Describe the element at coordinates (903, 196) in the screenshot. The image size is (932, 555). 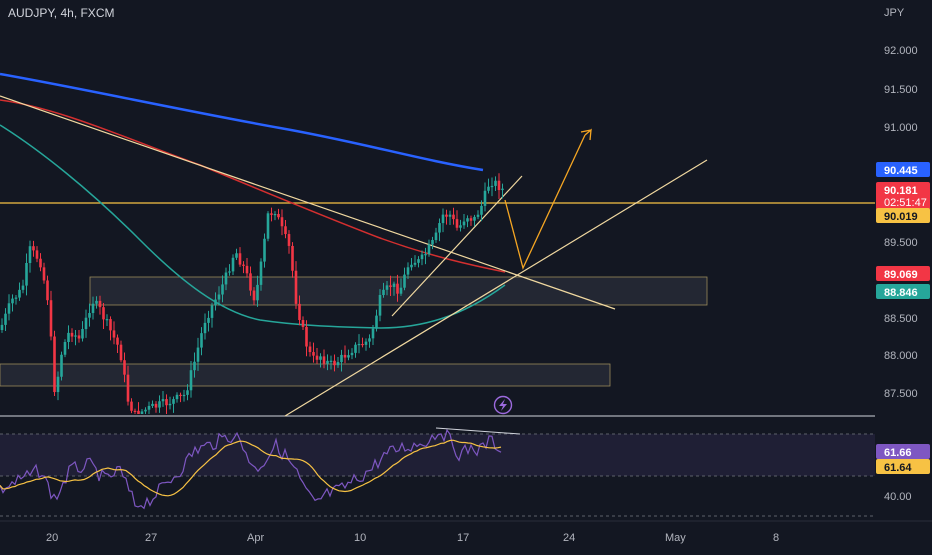
I see `last-price-tag: 90.181 02:51:47` at that location.